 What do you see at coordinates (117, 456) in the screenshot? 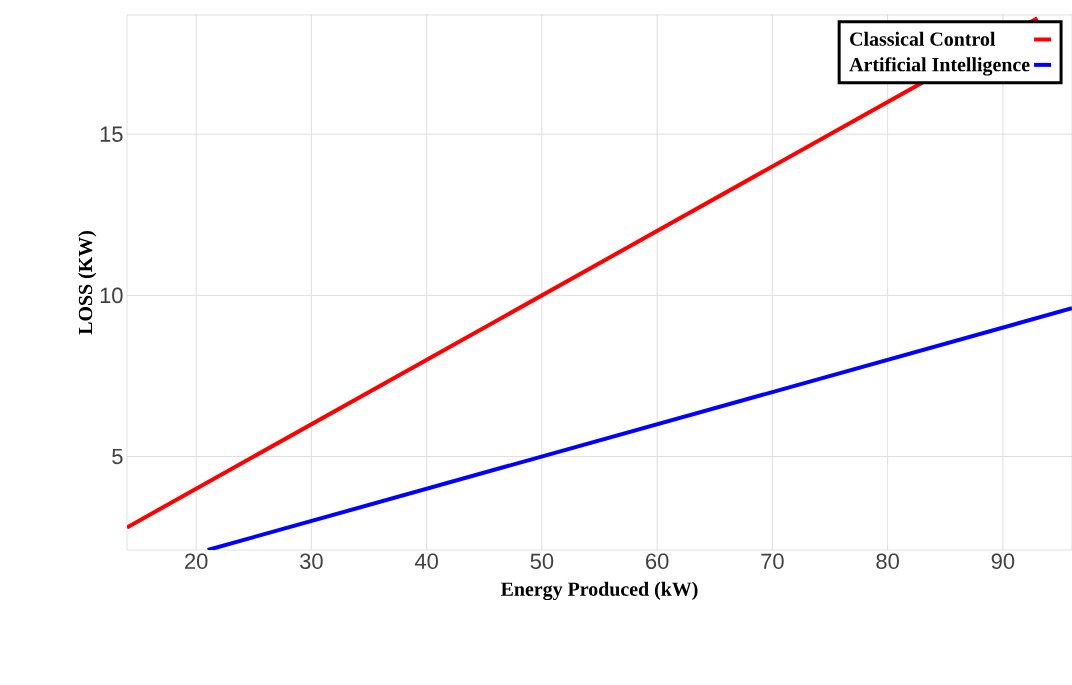
I see `y-tick-label: 5` at bounding box center [117, 456].